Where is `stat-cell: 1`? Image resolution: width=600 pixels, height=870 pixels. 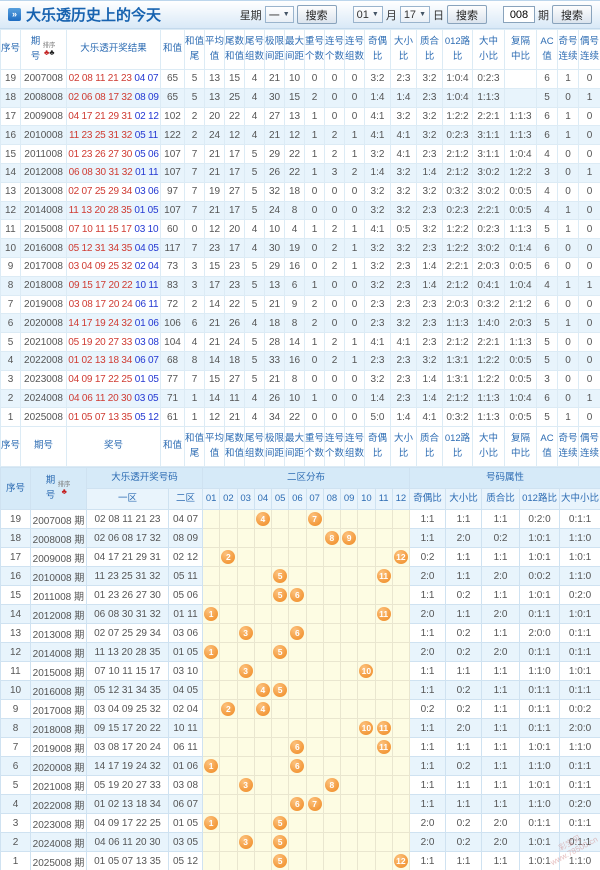 stat-cell: 1 is located at coordinates (589, 398).